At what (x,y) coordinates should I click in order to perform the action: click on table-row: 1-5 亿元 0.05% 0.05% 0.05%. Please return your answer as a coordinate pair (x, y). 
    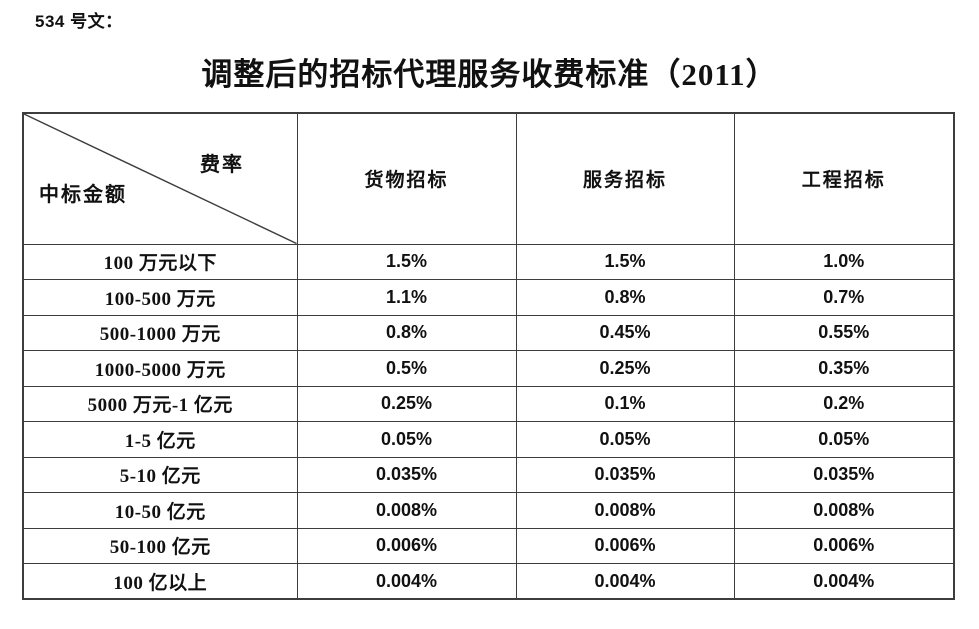
    Looking at the image, I should click on (488, 439).